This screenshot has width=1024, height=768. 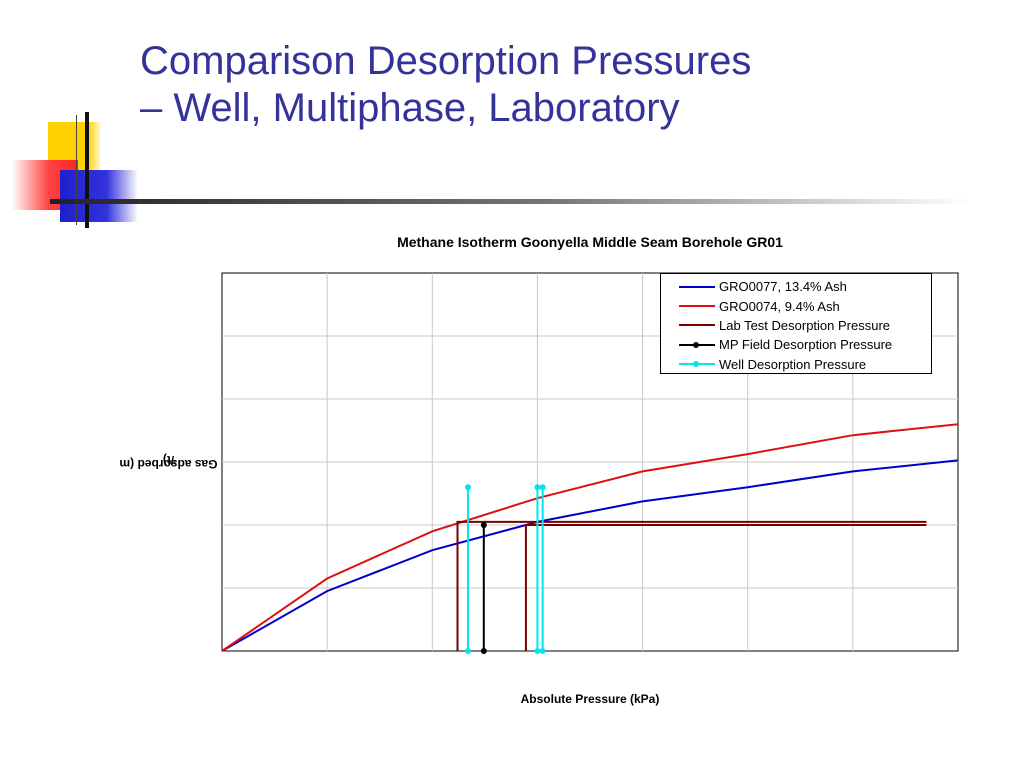 I want to click on legend-label: MP Field Desorption Pressure, so click(x=806, y=345).